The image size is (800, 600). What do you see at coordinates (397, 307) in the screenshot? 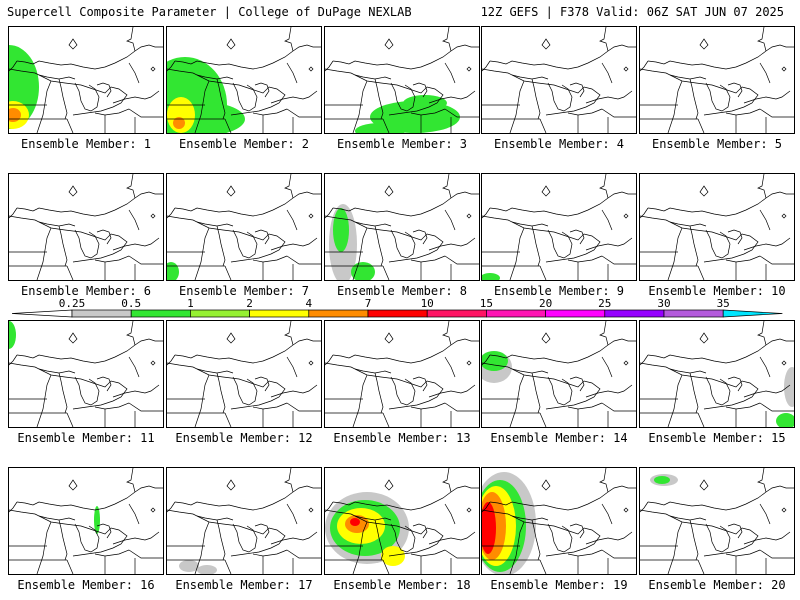
I see `color-scale-legend: 0.25 0.5 1 2 4 7 10 15 20 25 30 35` at bounding box center [397, 307].